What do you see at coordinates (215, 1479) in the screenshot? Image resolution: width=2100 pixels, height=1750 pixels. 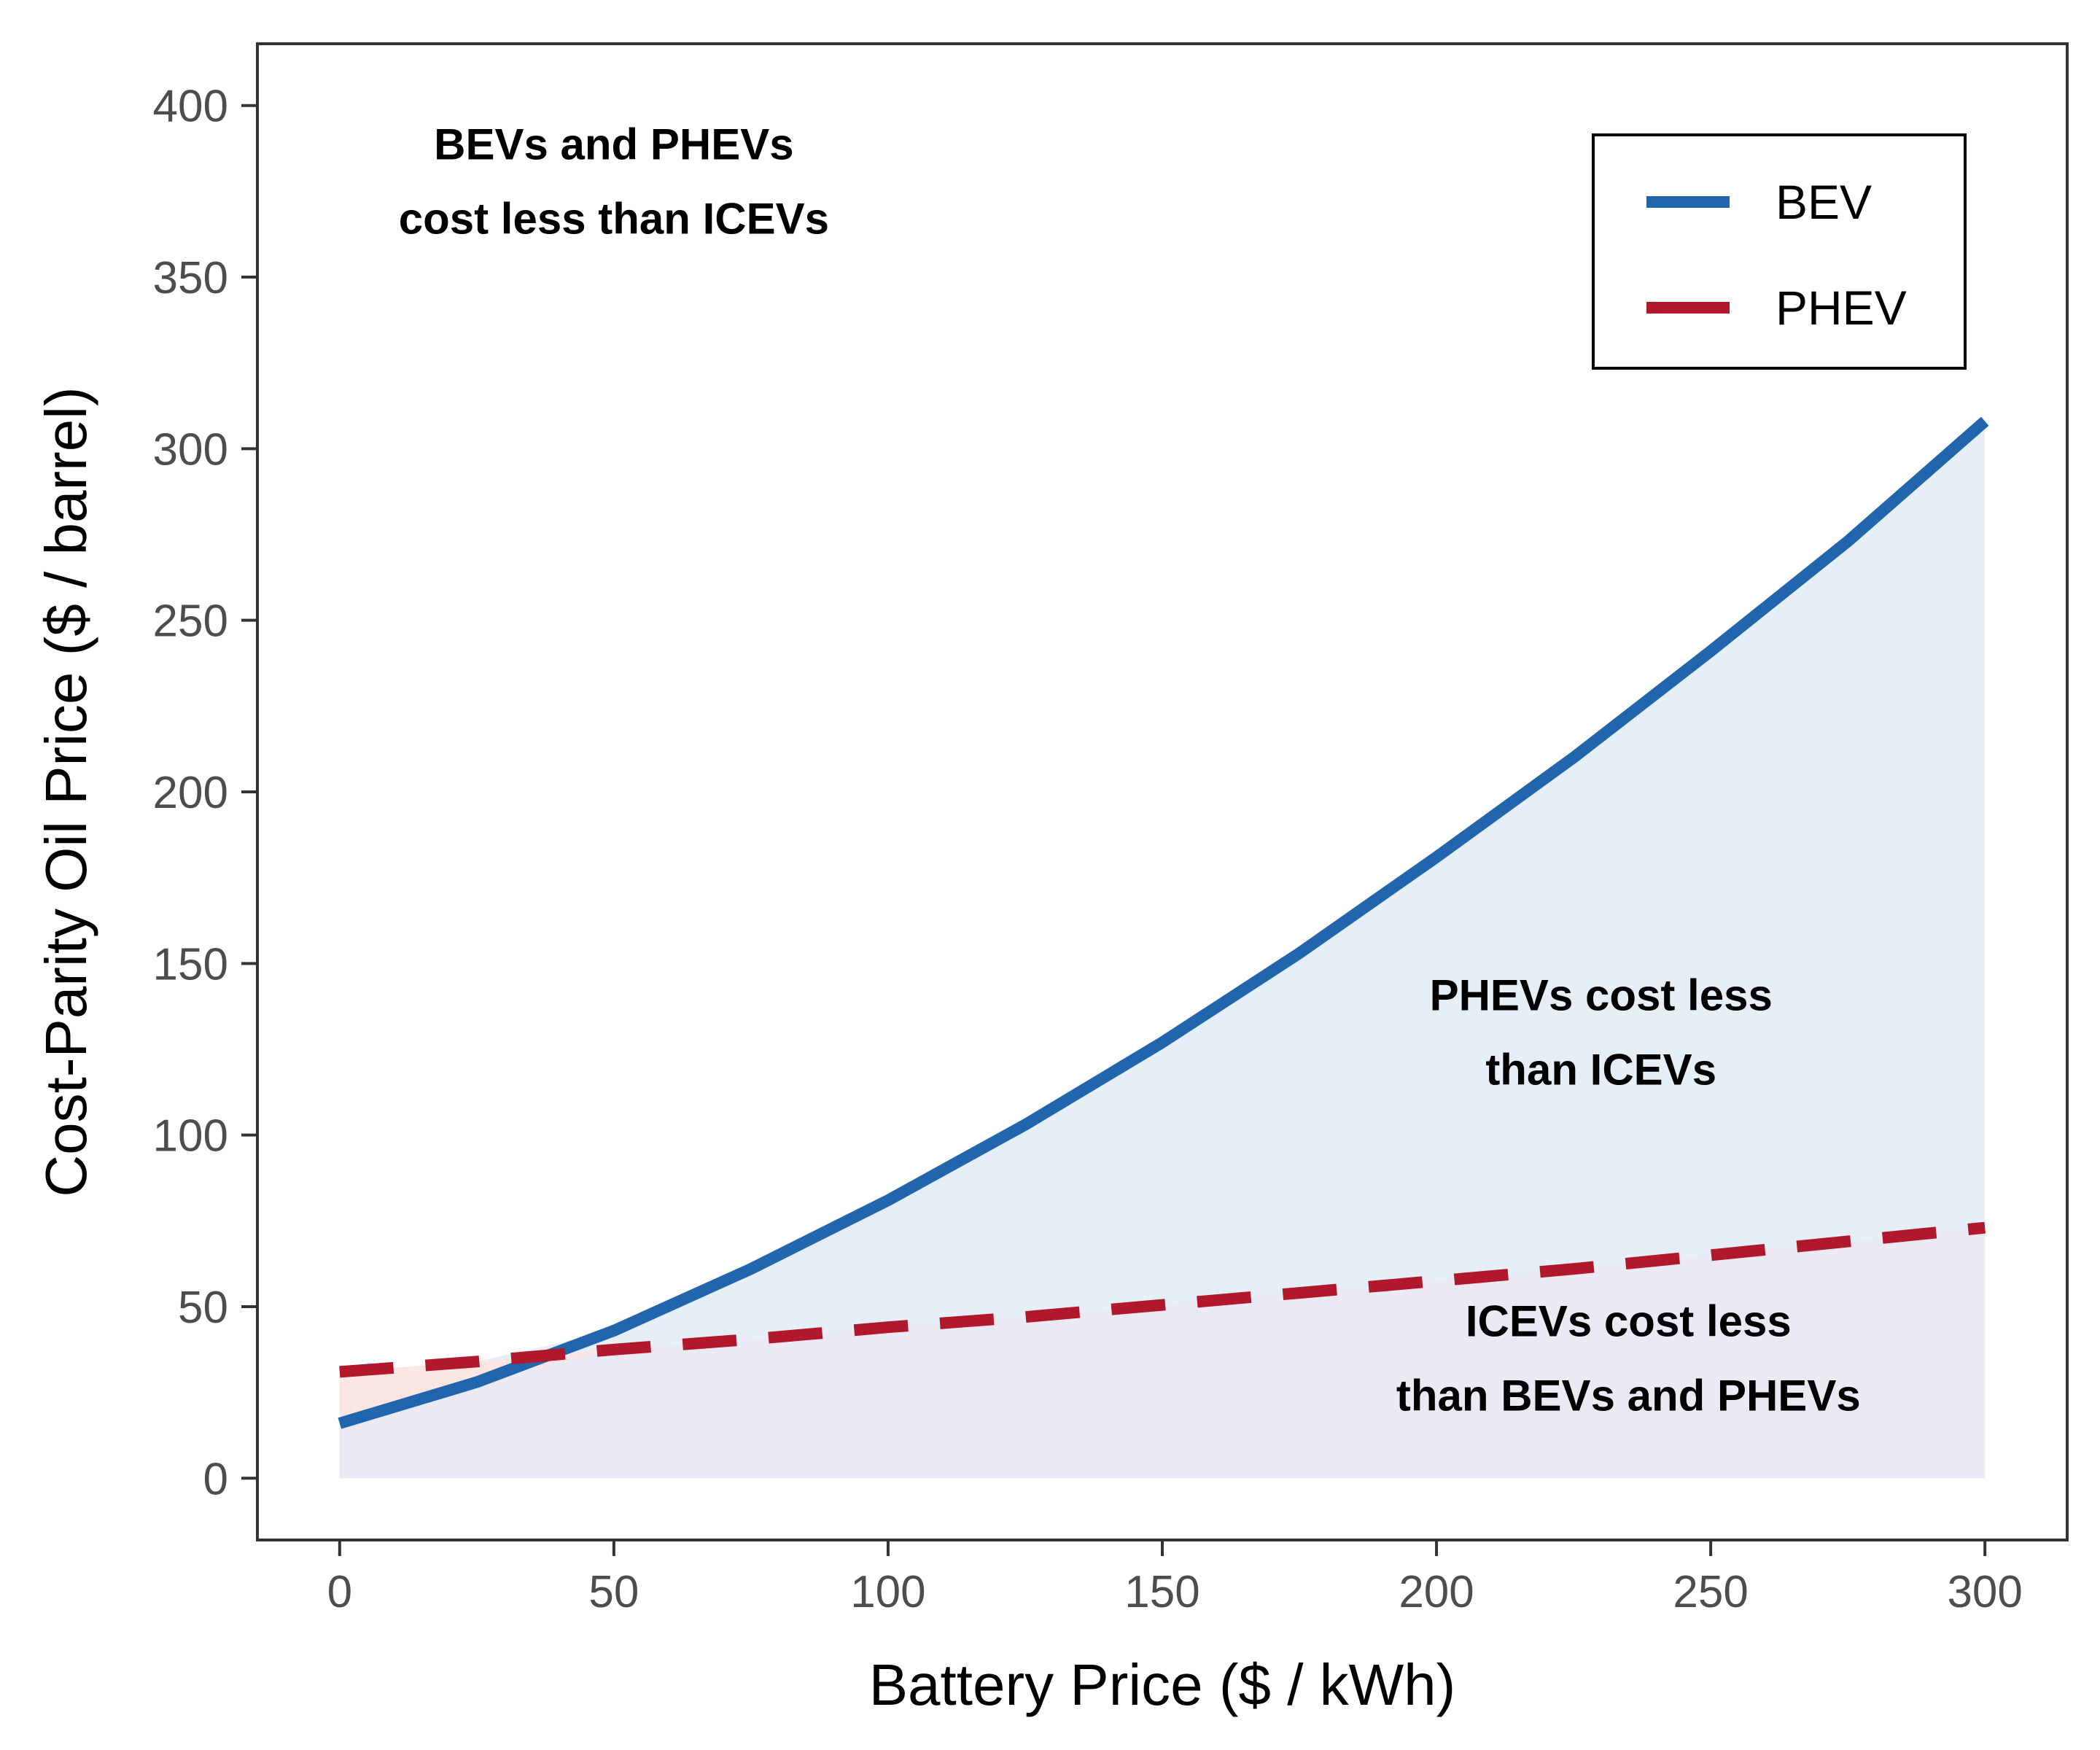 I see `y-tick-label: 0` at bounding box center [215, 1479].